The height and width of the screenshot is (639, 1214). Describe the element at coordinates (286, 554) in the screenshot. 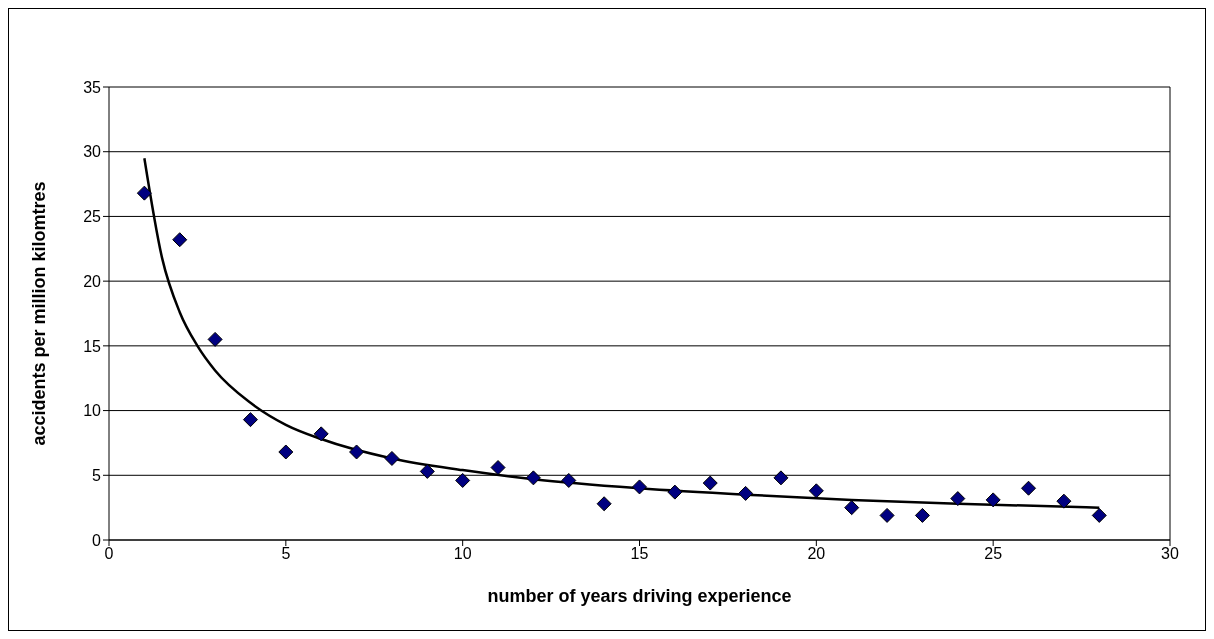

I see `x-tick-label: 5` at that location.